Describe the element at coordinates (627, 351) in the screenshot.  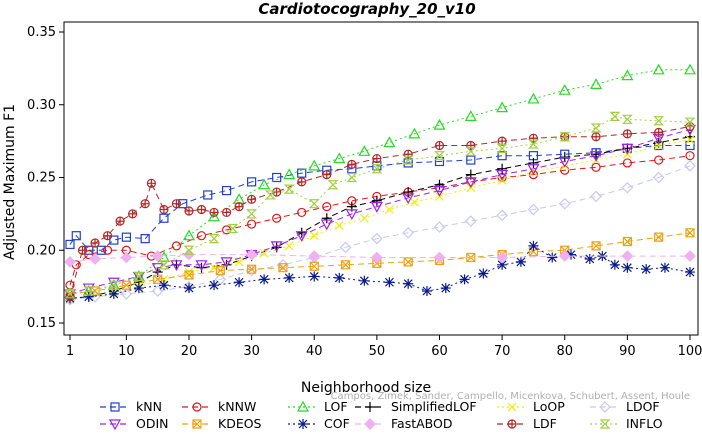
I see `x-tick-label: 90` at that location.